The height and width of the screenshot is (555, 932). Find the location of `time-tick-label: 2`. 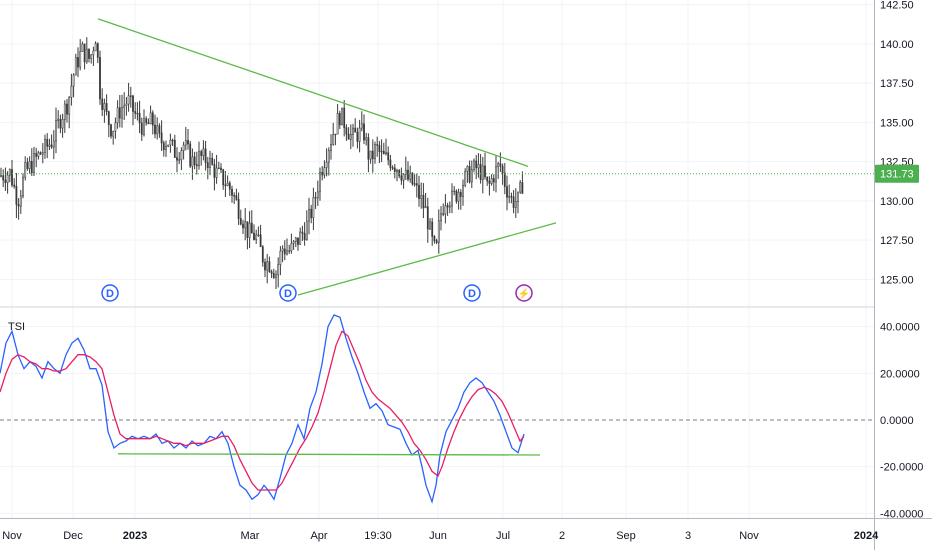

time-tick-label: 2 is located at coordinates (562, 536).